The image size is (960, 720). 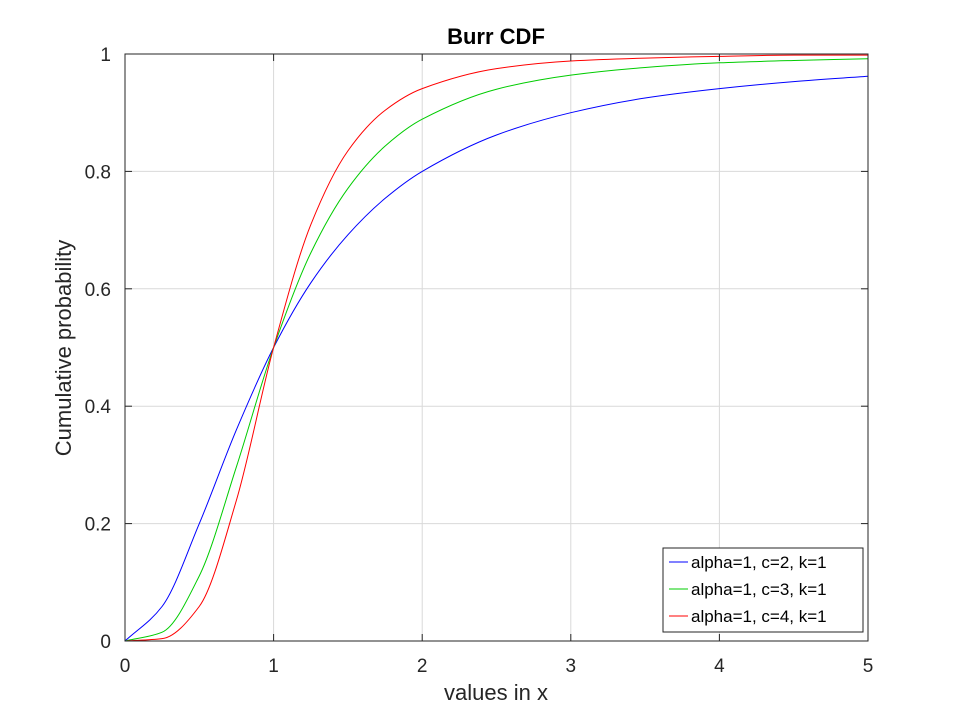 I want to click on x-axis-title: values in x, so click(x=496, y=692).